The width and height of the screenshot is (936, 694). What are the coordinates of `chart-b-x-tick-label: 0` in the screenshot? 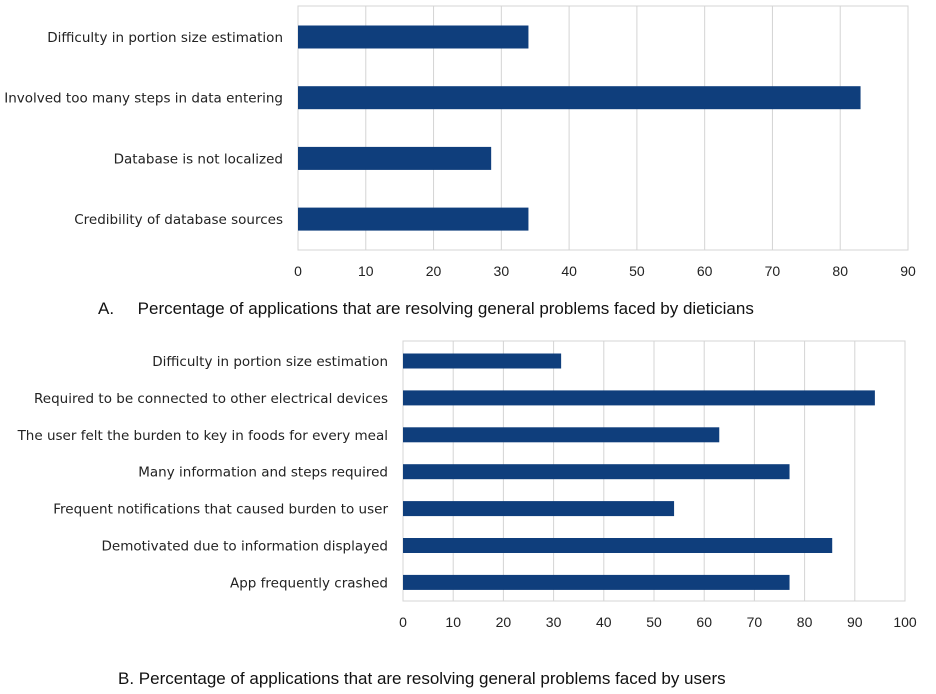 It's located at (403, 622).